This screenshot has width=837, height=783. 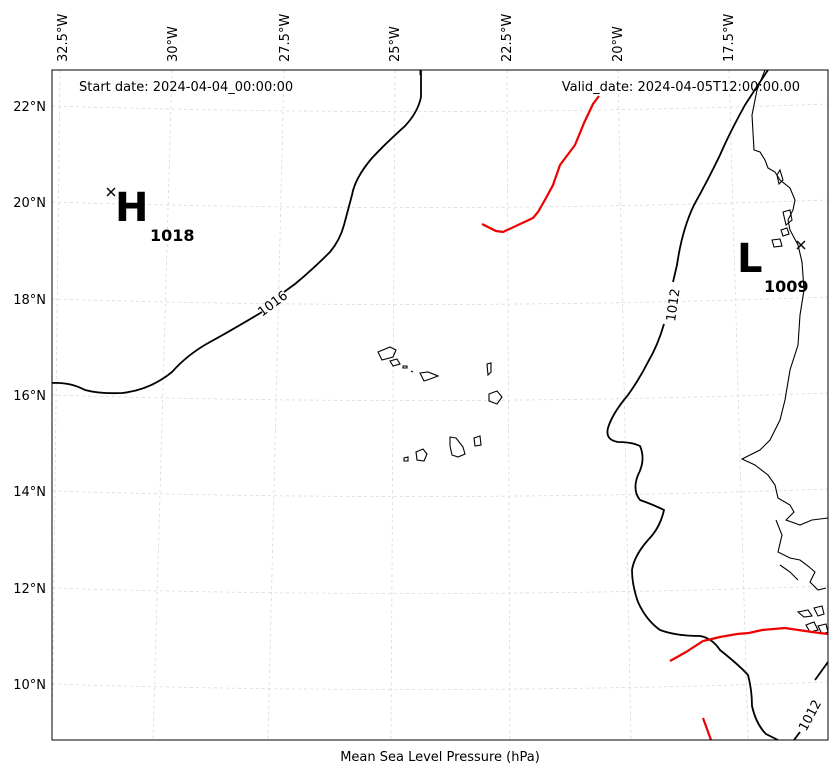 What do you see at coordinates (429, 376) in the screenshot?
I see `island-sao-nicolau-b` at bounding box center [429, 376].